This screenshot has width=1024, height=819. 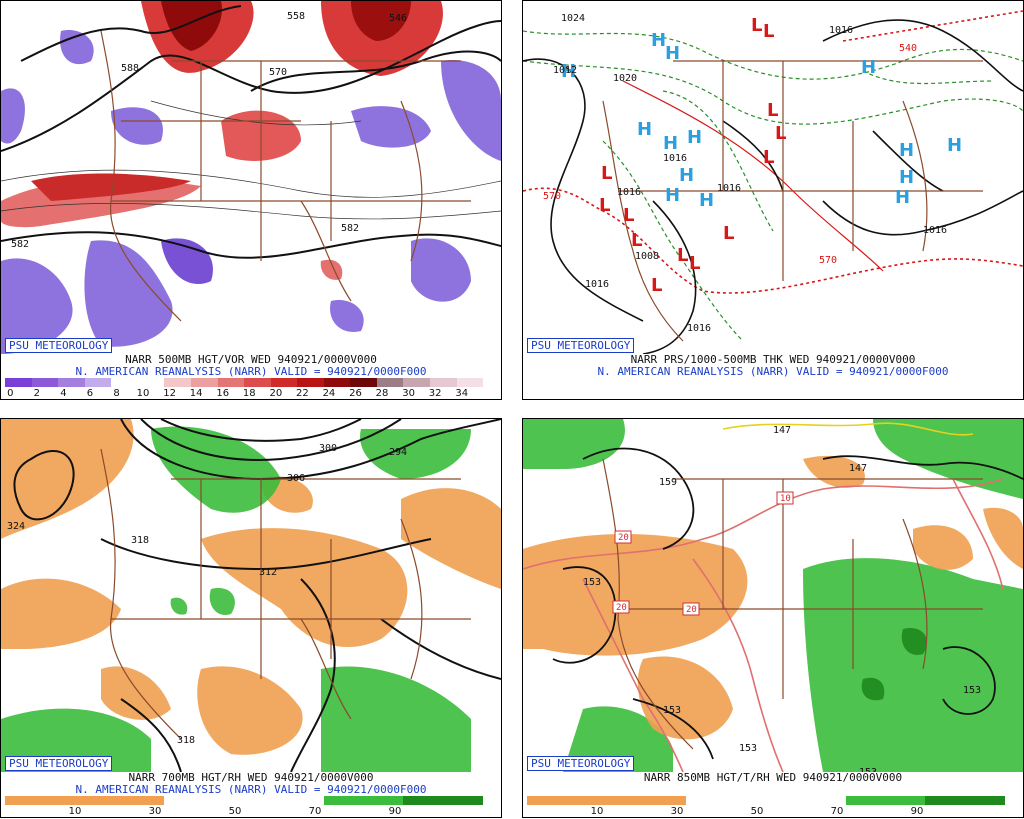 What do you see at coordinates (251, 359) in the screenshot?
I see `panel-caption: NARR 500MB HGT/VOR WED 940921/0000V000` at bounding box center [251, 359].